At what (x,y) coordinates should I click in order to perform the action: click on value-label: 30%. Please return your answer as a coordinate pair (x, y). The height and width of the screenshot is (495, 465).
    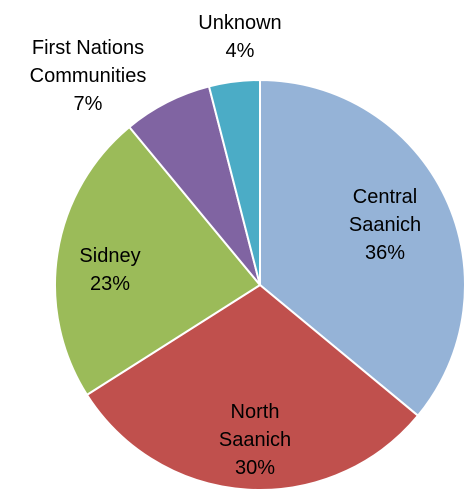
    Looking at the image, I should click on (255, 468).